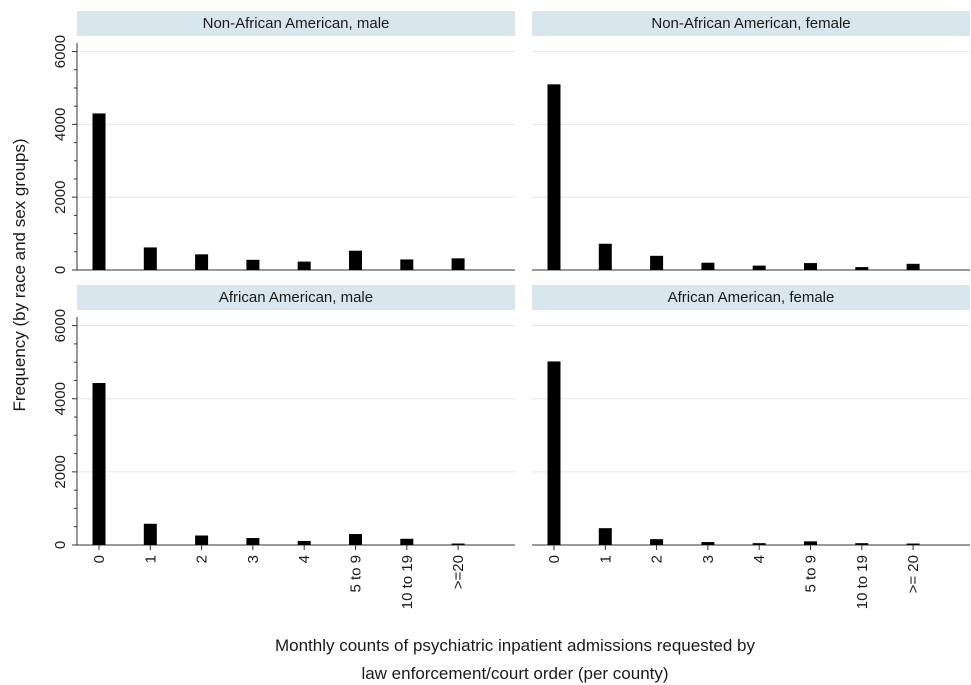  I want to click on x-axis-title-line-2: law enforcement/court order (per county), so click(514, 673).